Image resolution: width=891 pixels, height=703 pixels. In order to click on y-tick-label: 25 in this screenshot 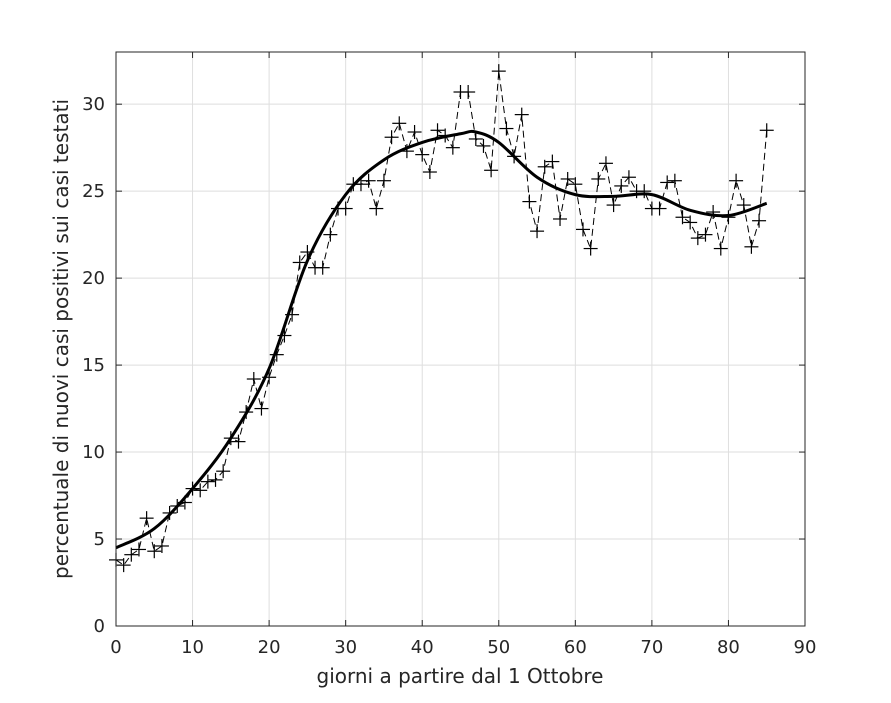, I will do `click(93, 191)`.